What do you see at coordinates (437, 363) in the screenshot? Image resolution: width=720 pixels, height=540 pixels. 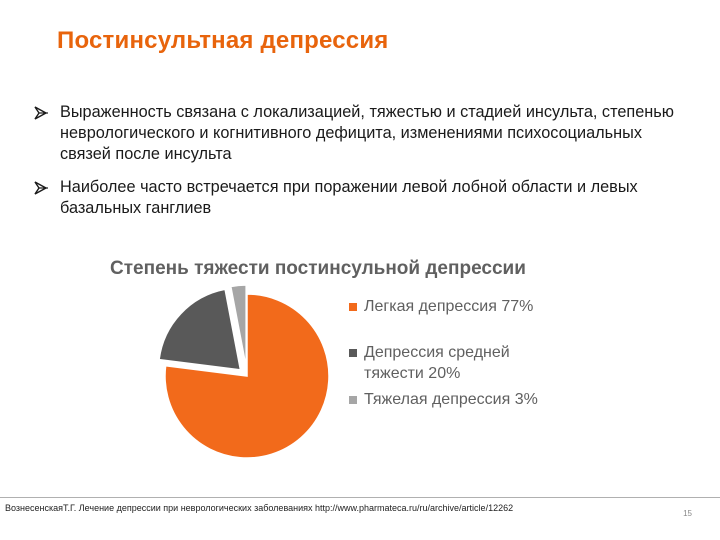 I see `legend-label: Депрессия средней тяжести 20%` at bounding box center [437, 363].